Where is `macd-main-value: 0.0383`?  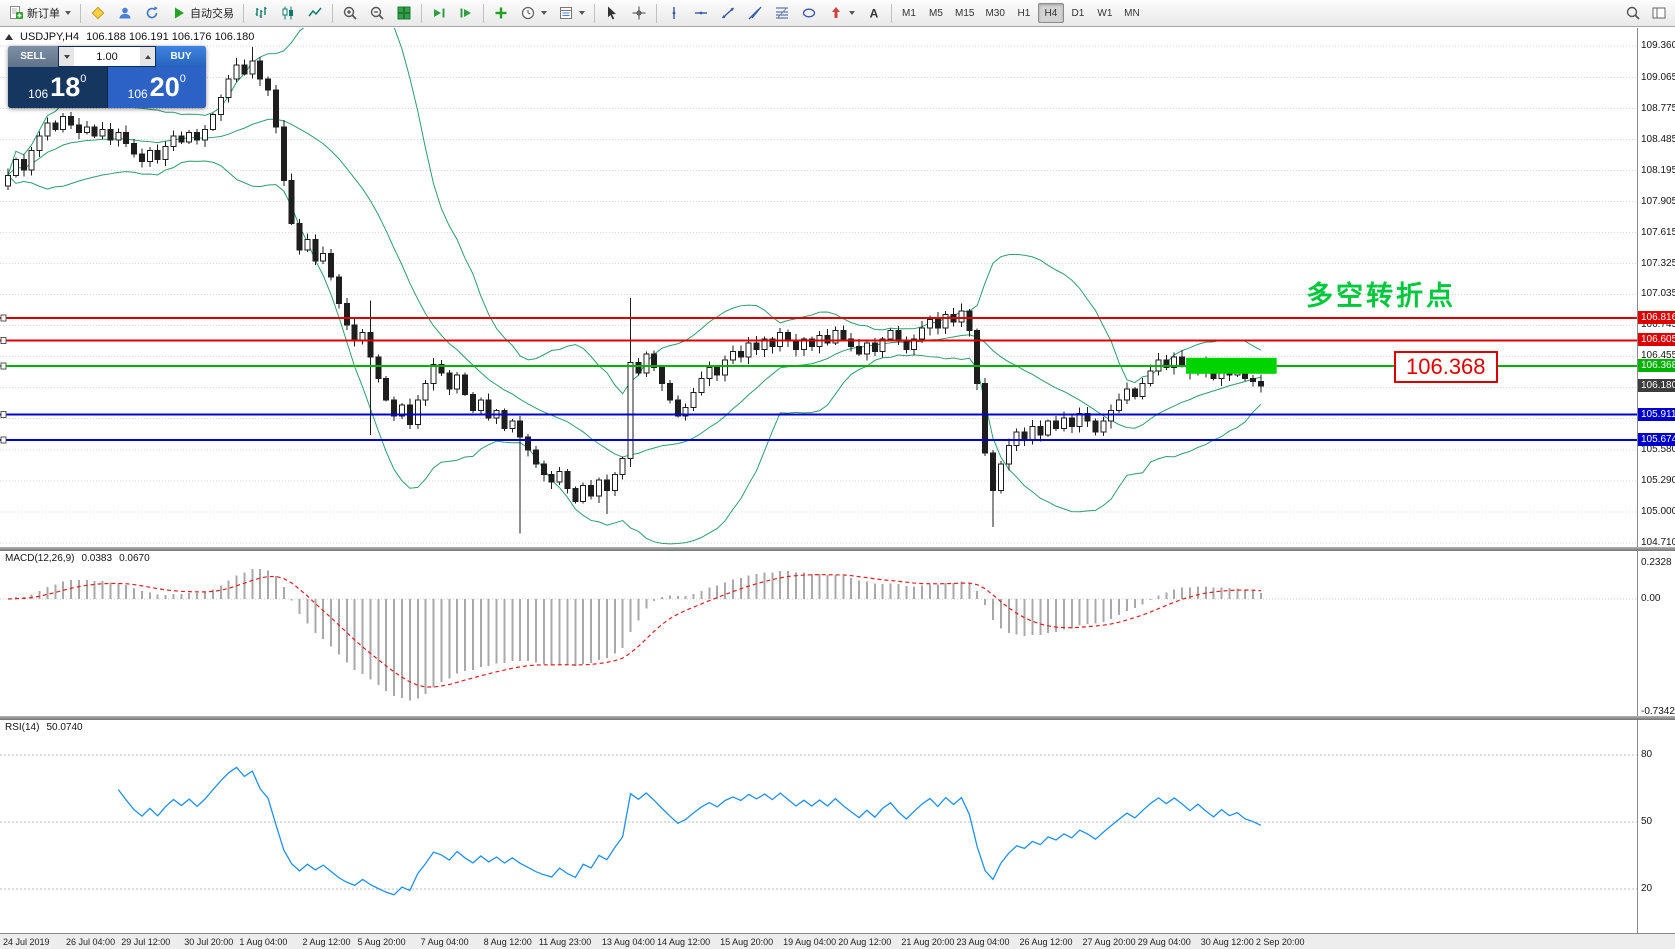
macd-main-value: 0.0383 is located at coordinates (97, 558).